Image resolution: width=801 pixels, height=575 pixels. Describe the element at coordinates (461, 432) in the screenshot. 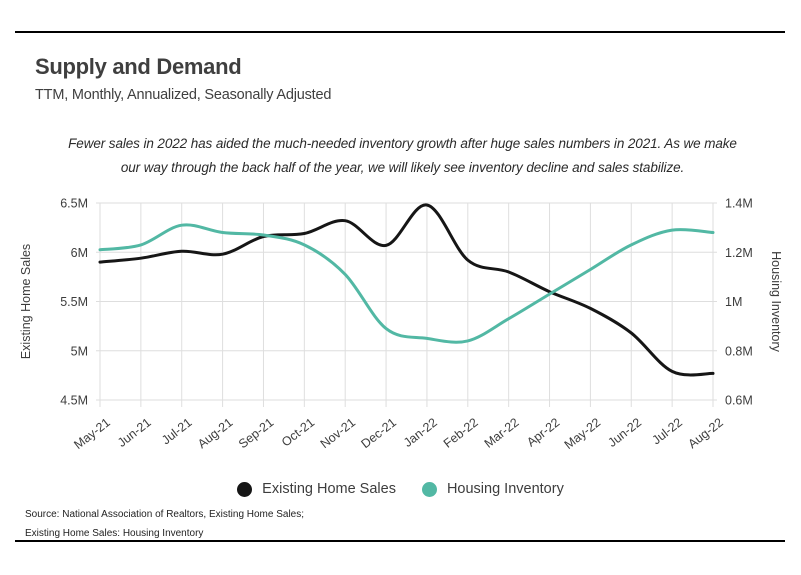

I see `x-axis-tick: Feb-22` at that location.